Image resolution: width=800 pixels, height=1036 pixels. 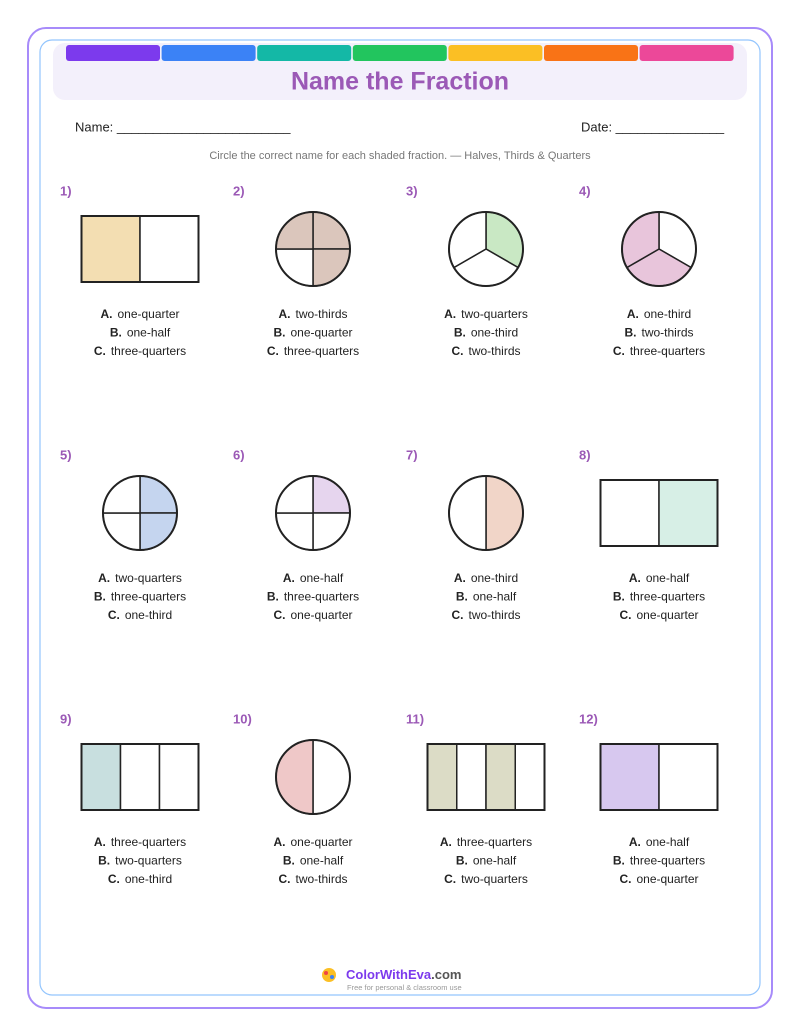 I want to click on answer-option: C. two-thirds, so click(x=485, y=615).